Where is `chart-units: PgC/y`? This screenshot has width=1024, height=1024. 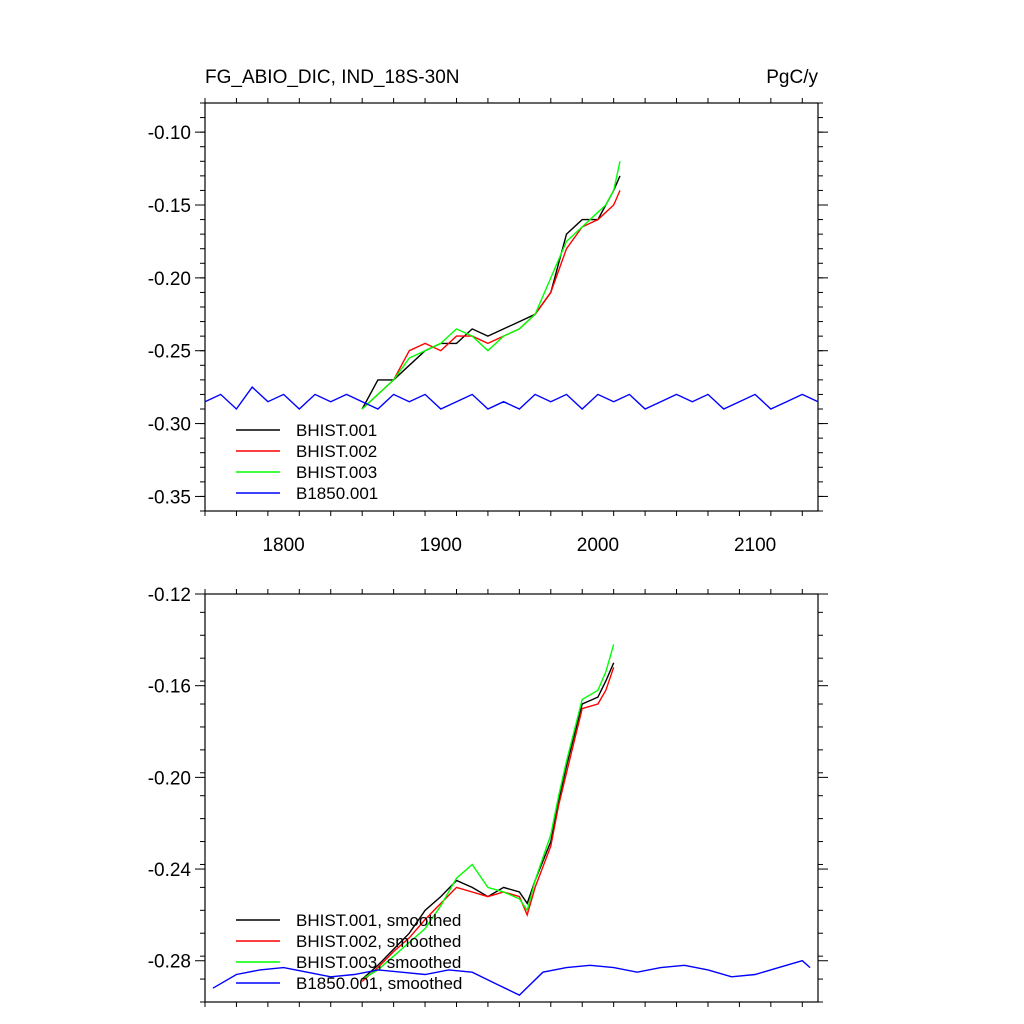
chart-units: PgC/y is located at coordinates (792, 77).